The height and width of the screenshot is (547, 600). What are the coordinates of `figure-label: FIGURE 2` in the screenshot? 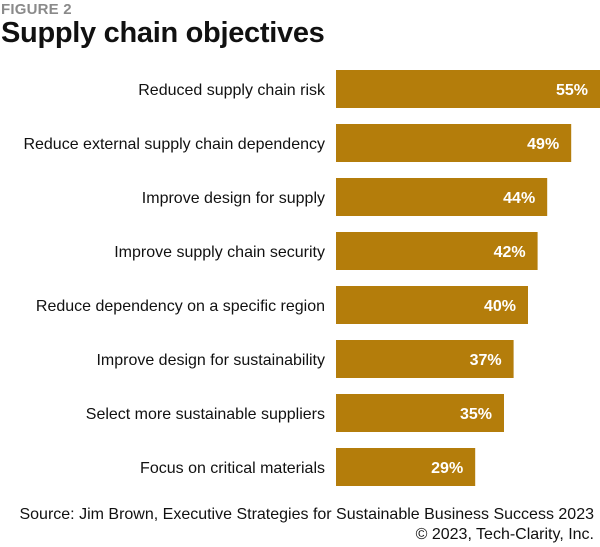 It's located at (36, 9).